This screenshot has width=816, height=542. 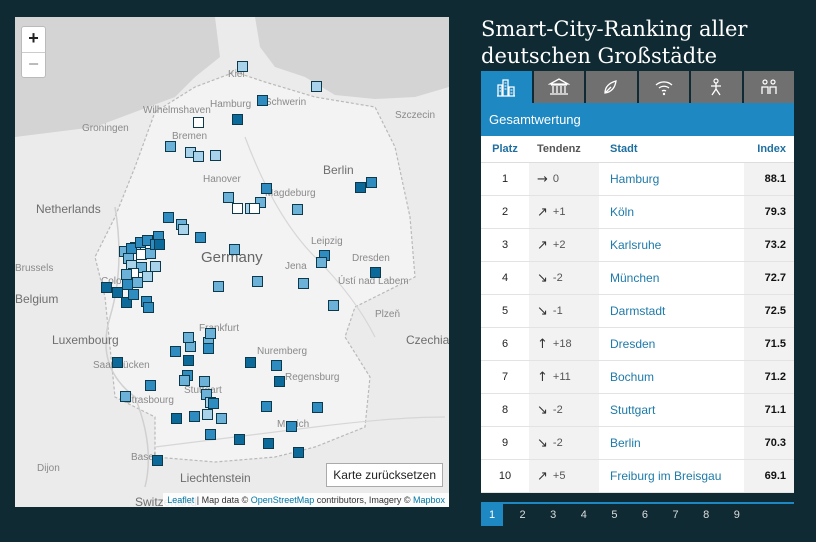 What do you see at coordinates (583, 515) in the screenshot?
I see `page-button-4: 4` at bounding box center [583, 515].